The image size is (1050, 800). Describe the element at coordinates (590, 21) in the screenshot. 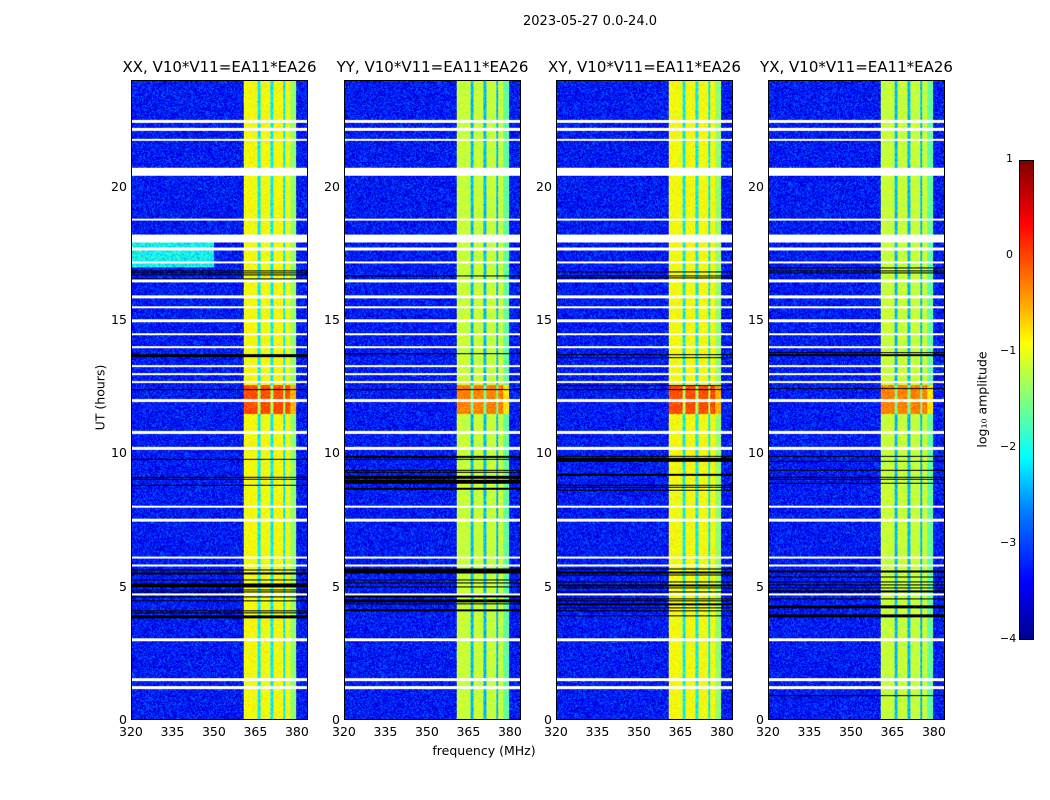

I see `figure-title: 2023-05-27 0.0-24.0` at that location.